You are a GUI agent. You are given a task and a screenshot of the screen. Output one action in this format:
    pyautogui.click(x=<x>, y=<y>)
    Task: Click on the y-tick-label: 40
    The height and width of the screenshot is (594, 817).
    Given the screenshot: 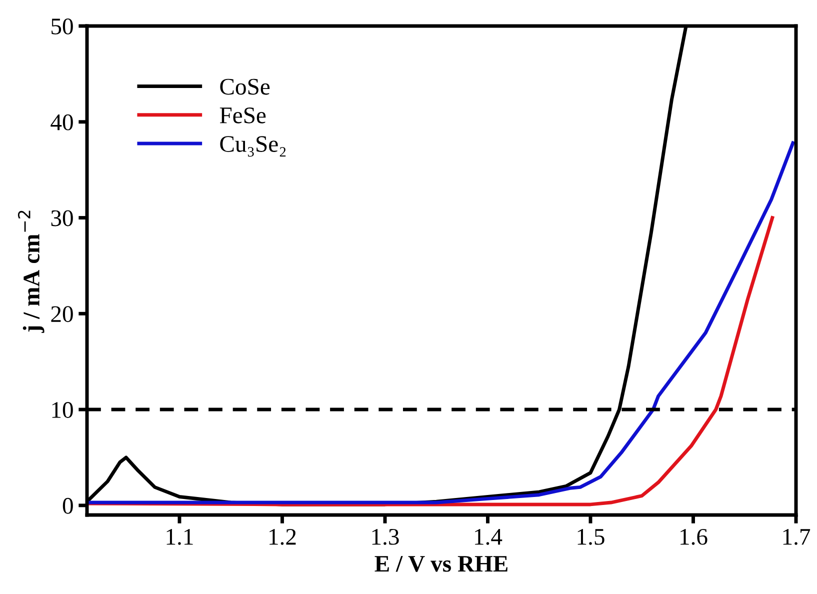 What is the action you would take?
    pyautogui.click(x=61, y=122)
    